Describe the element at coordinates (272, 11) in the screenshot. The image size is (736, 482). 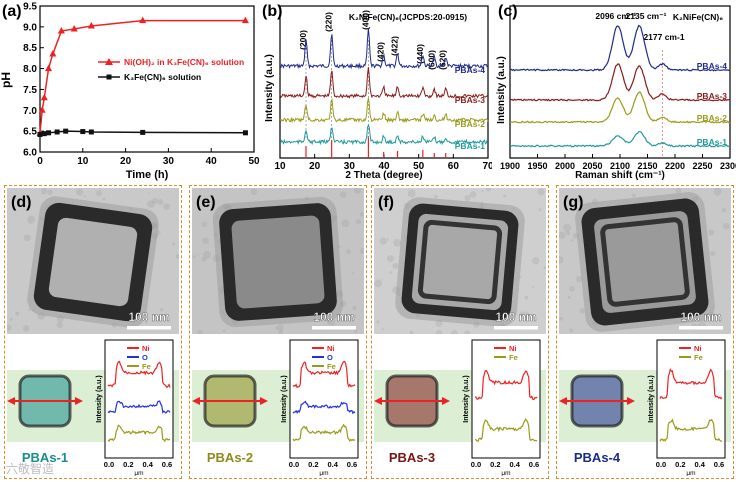
I see `panel-b-label: (b)` at that location.